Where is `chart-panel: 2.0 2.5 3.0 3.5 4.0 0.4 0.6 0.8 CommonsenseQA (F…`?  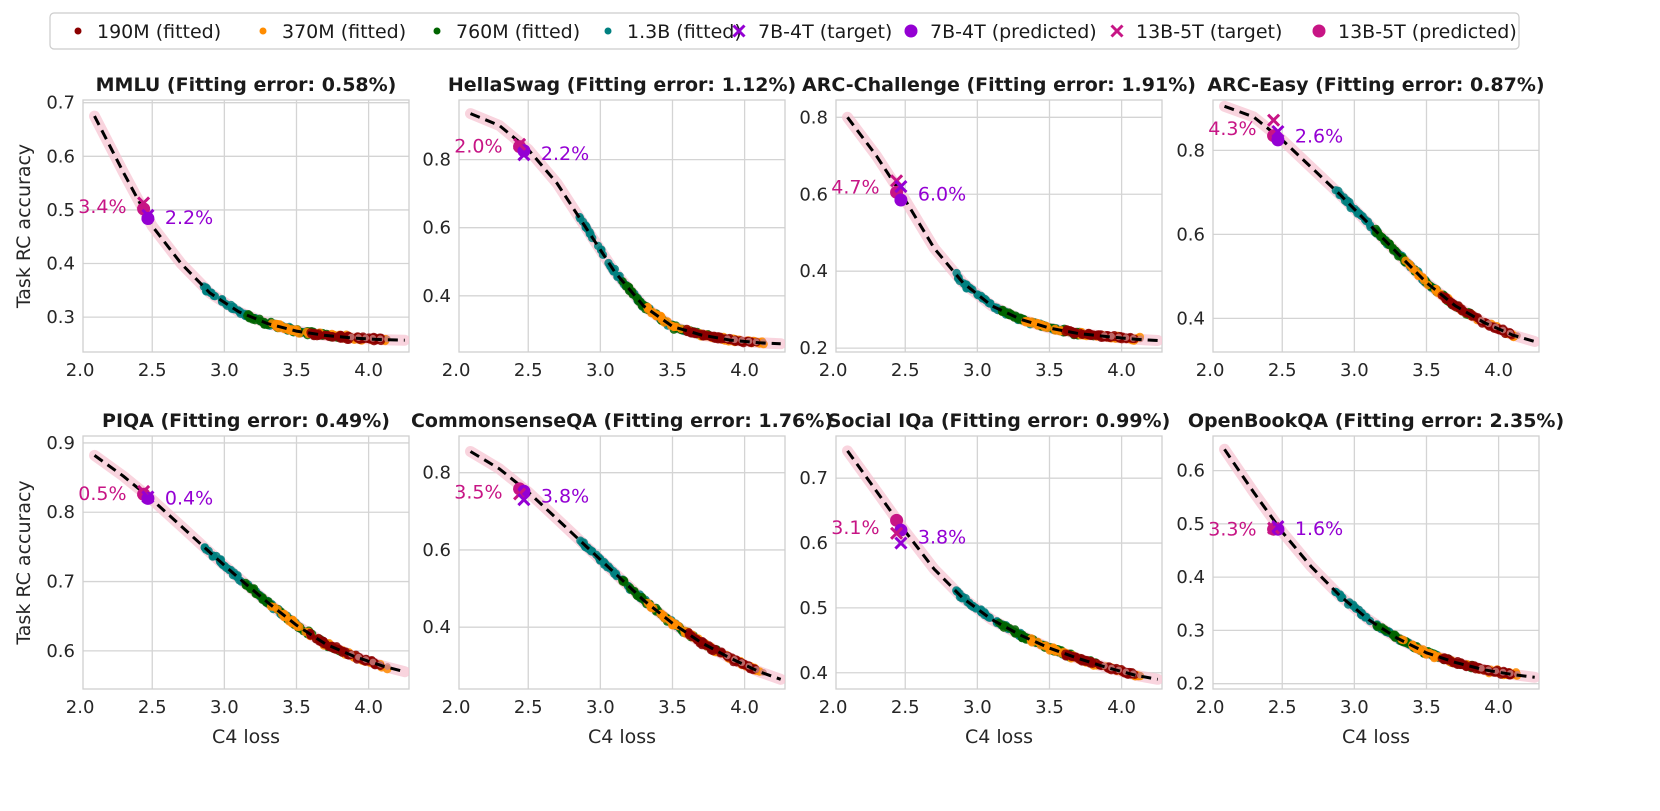 chart-panel: 2.0 2.5 3.0 3.5 4.0 0.4 0.6 0.8 CommonsenseQA (F… is located at coordinates (622, 579).